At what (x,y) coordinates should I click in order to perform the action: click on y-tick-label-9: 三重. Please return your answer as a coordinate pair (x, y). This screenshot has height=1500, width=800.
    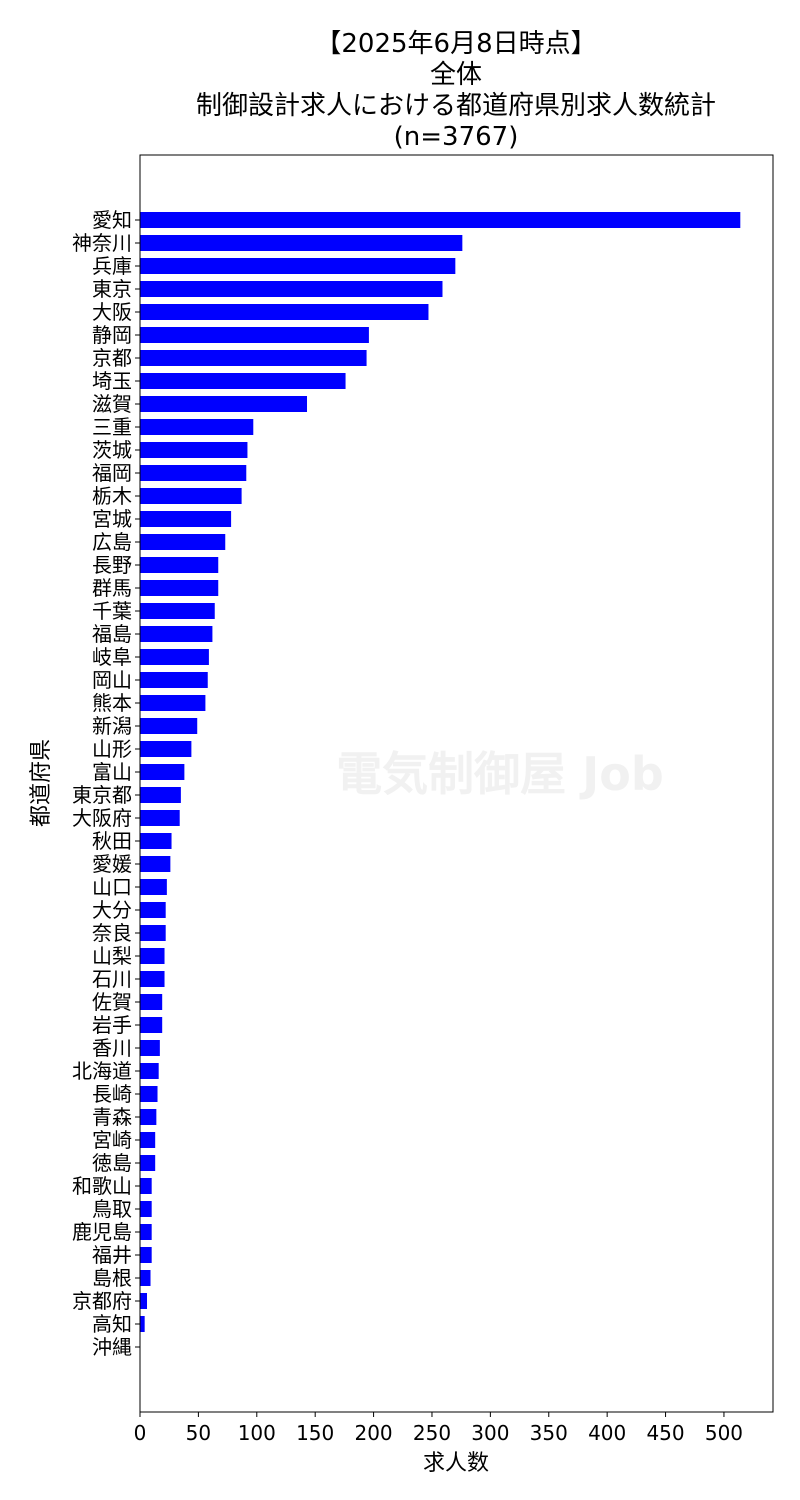
    Looking at the image, I should click on (112, 427).